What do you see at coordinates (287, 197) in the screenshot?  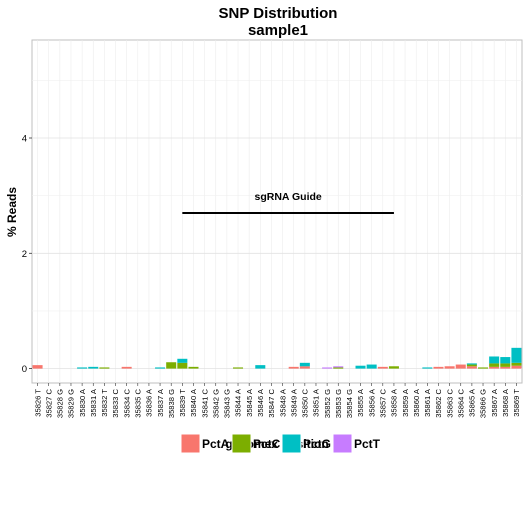 I see `sgrna-guide-label: sgRNA Guide` at bounding box center [287, 197].